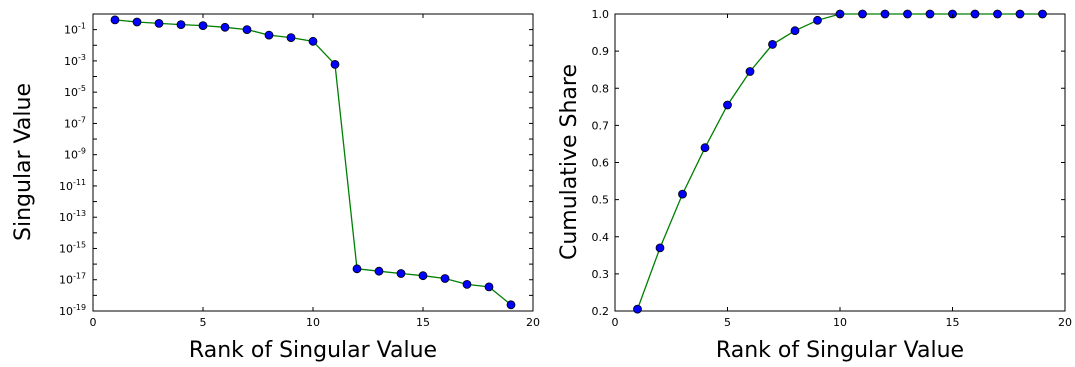 Image resolution: width=1075 pixels, height=367 pixels. I want to click on y-tick-label: 0.9, so click(601, 51).